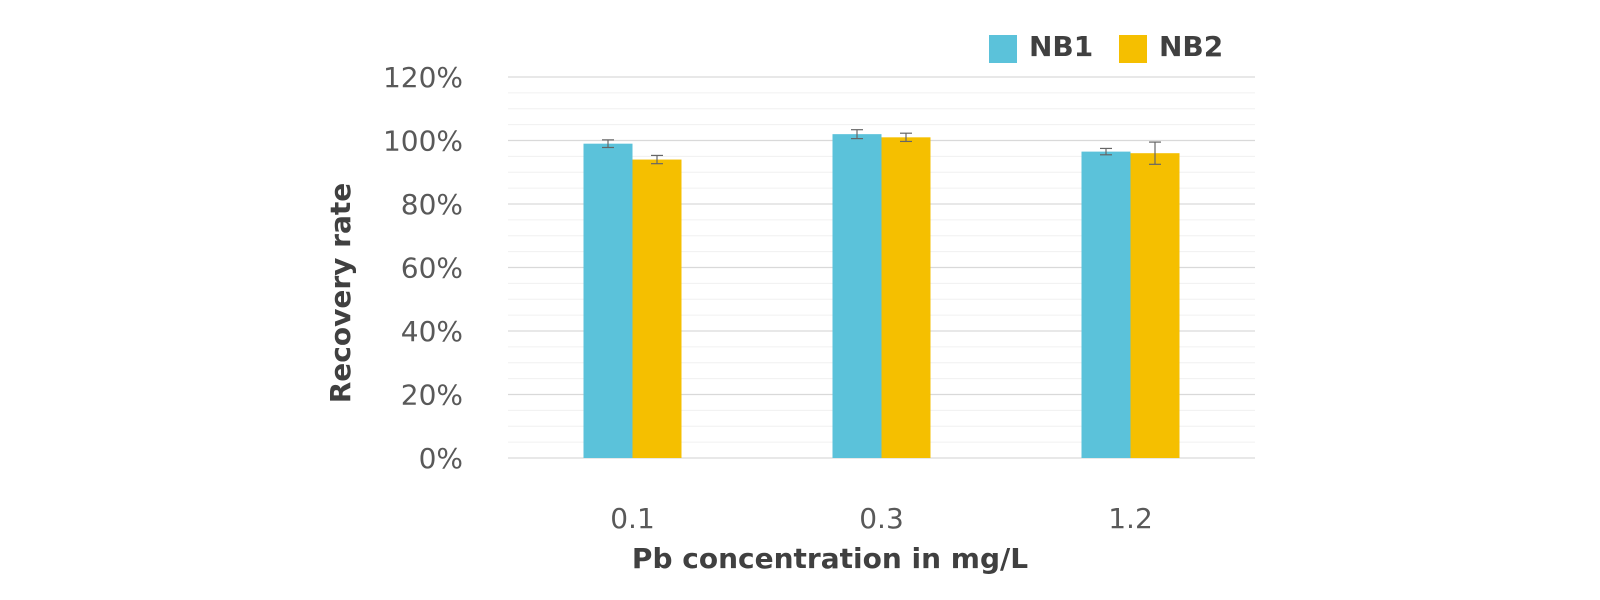 Image resolution: width=1600 pixels, height=600 pixels. Describe the element at coordinates (340, 293) in the screenshot. I see `y-axis-title: Recovery rate` at that location.